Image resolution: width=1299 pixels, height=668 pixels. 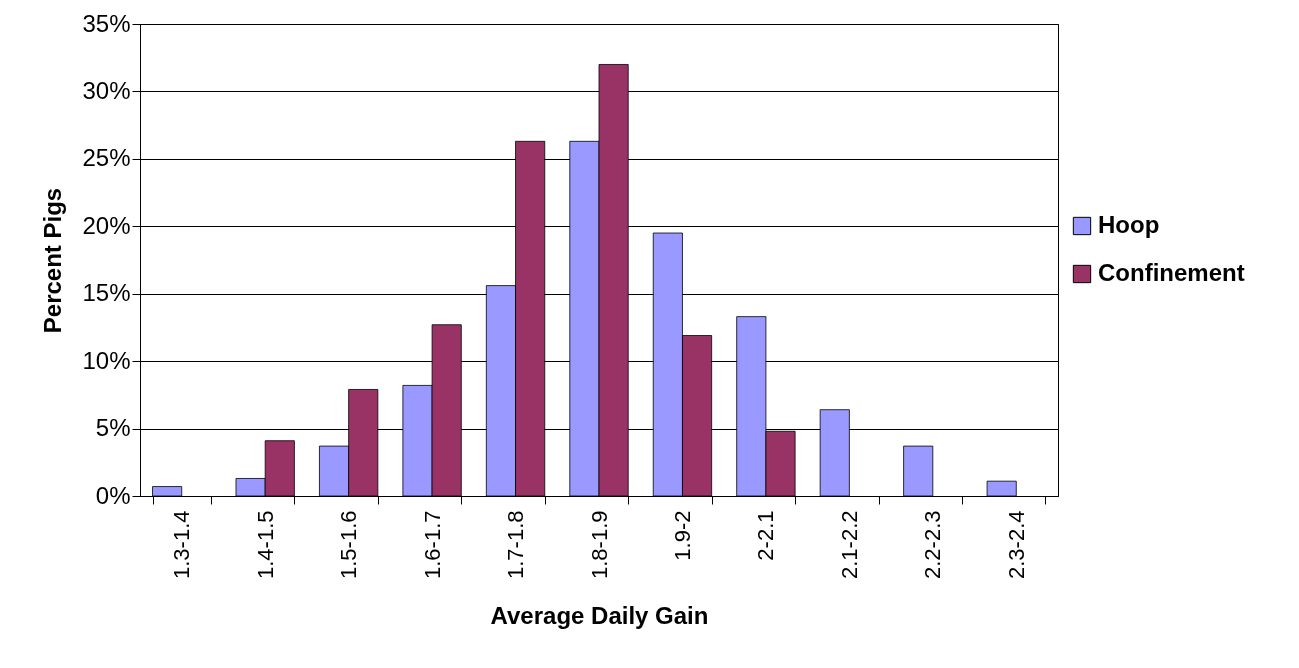 I want to click on x-tick-label: 1.8-1.9, so click(x=599, y=544).